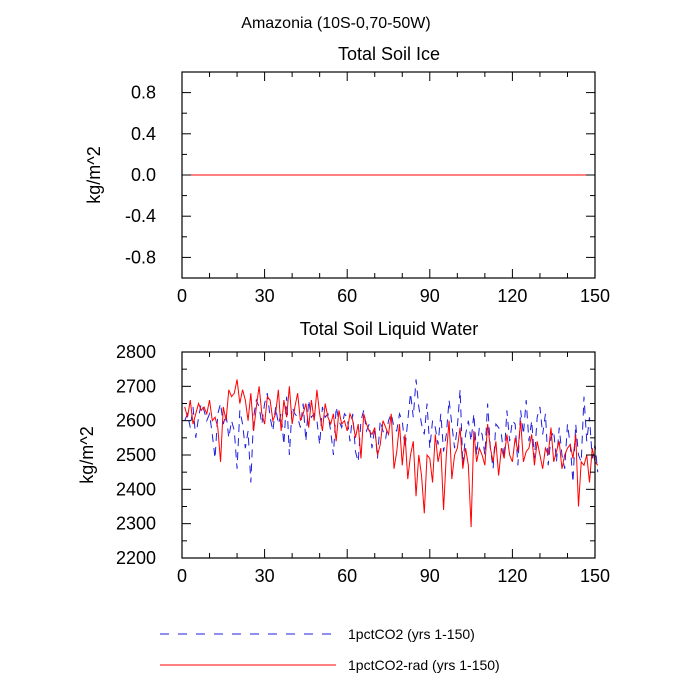  Describe the element at coordinates (136, 421) in the screenshot. I see `y-tick-label: 2600` at that location.